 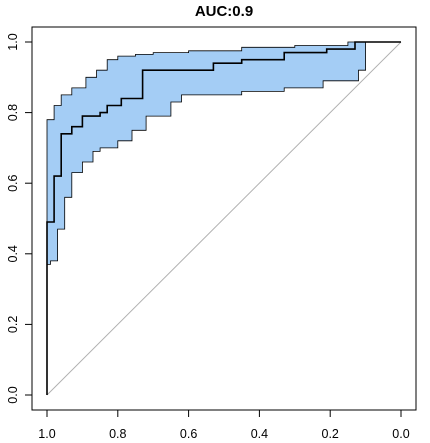 What do you see at coordinates (400, 434) in the screenshot?
I see `x-tick-label: 0.0` at bounding box center [400, 434].